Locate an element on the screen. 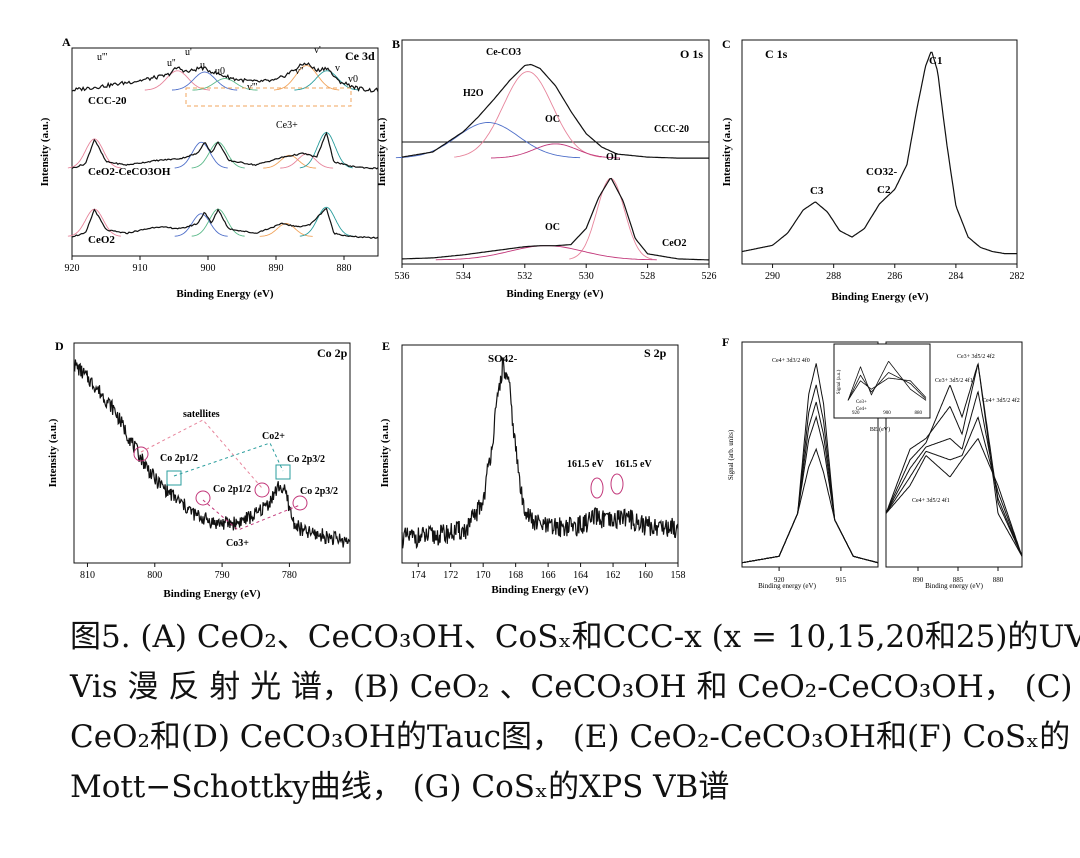 The width and height of the screenshot is (1080, 858). marker-box-left is located at coordinates (174, 478).